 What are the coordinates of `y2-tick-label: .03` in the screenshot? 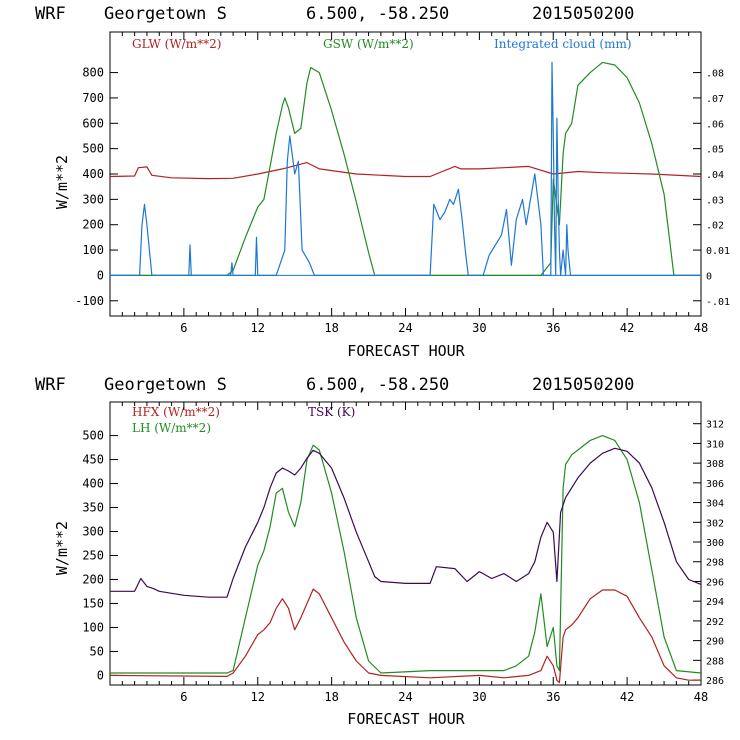 It's located at (715, 200).